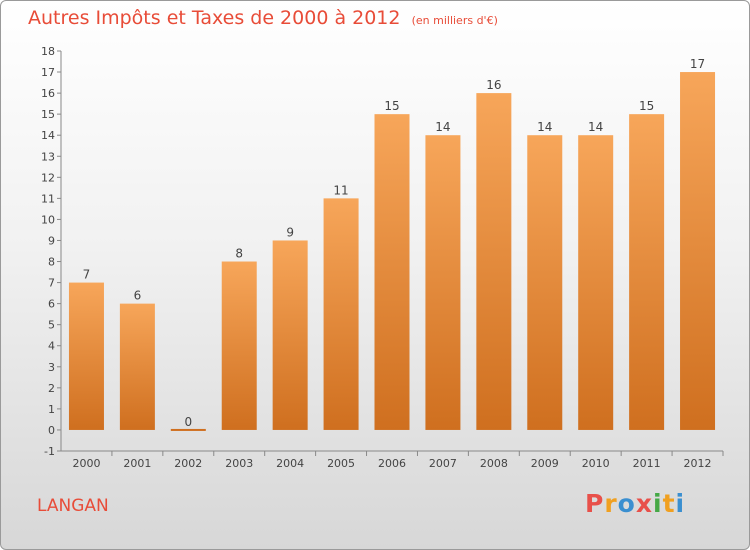  Describe the element at coordinates (698, 463) in the screenshot. I see `x-tick-label: 2012` at that location.